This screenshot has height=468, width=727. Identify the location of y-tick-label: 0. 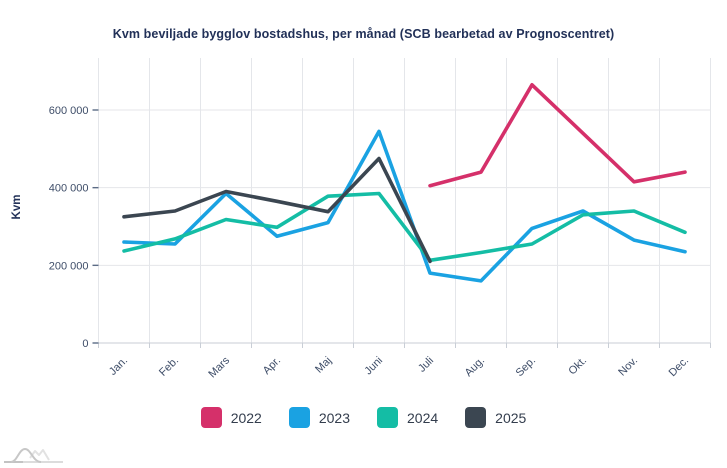
(85, 344).